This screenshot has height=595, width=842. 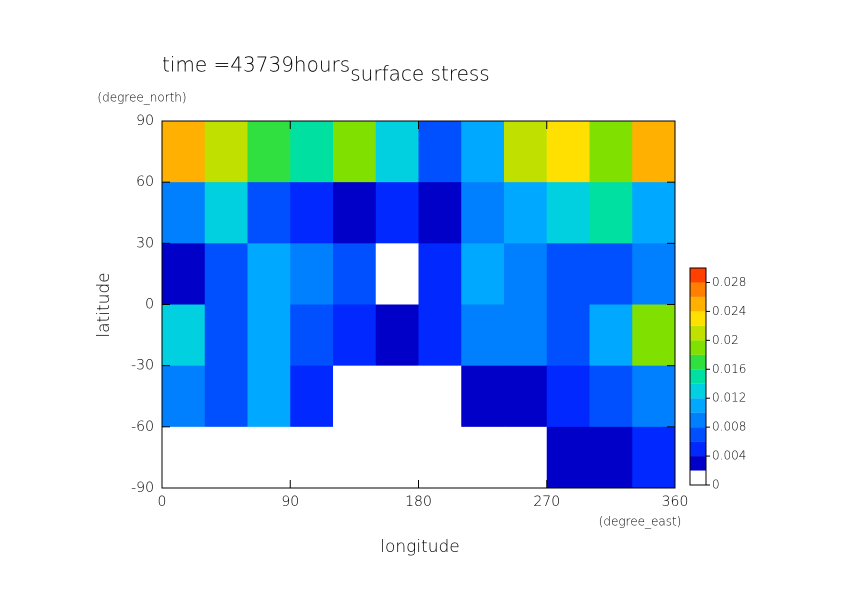 I want to click on y-axis-label: latitude, so click(x=104, y=304).